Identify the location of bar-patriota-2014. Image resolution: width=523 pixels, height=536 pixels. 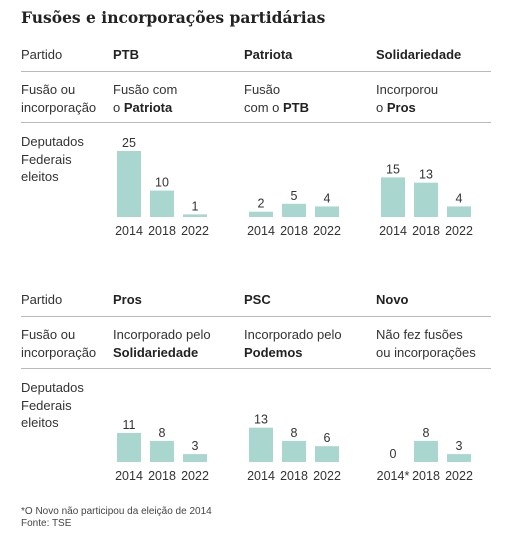
(261, 214).